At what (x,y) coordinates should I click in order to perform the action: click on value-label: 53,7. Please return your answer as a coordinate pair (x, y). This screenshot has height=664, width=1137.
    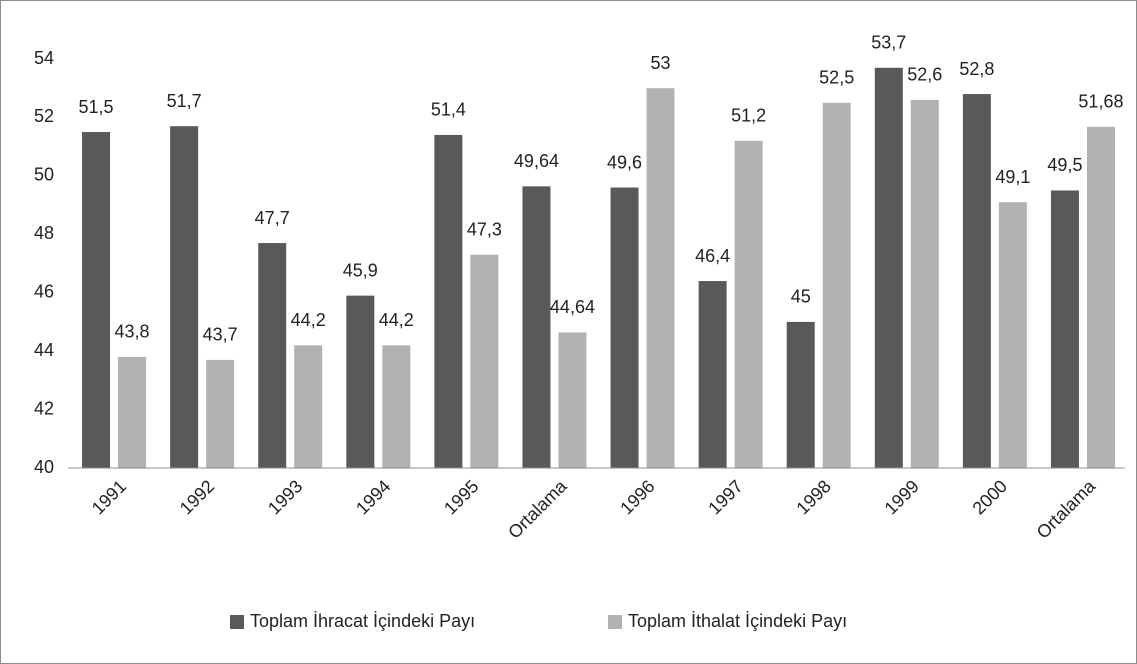
    Looking at the image, I should click on (888, 43).